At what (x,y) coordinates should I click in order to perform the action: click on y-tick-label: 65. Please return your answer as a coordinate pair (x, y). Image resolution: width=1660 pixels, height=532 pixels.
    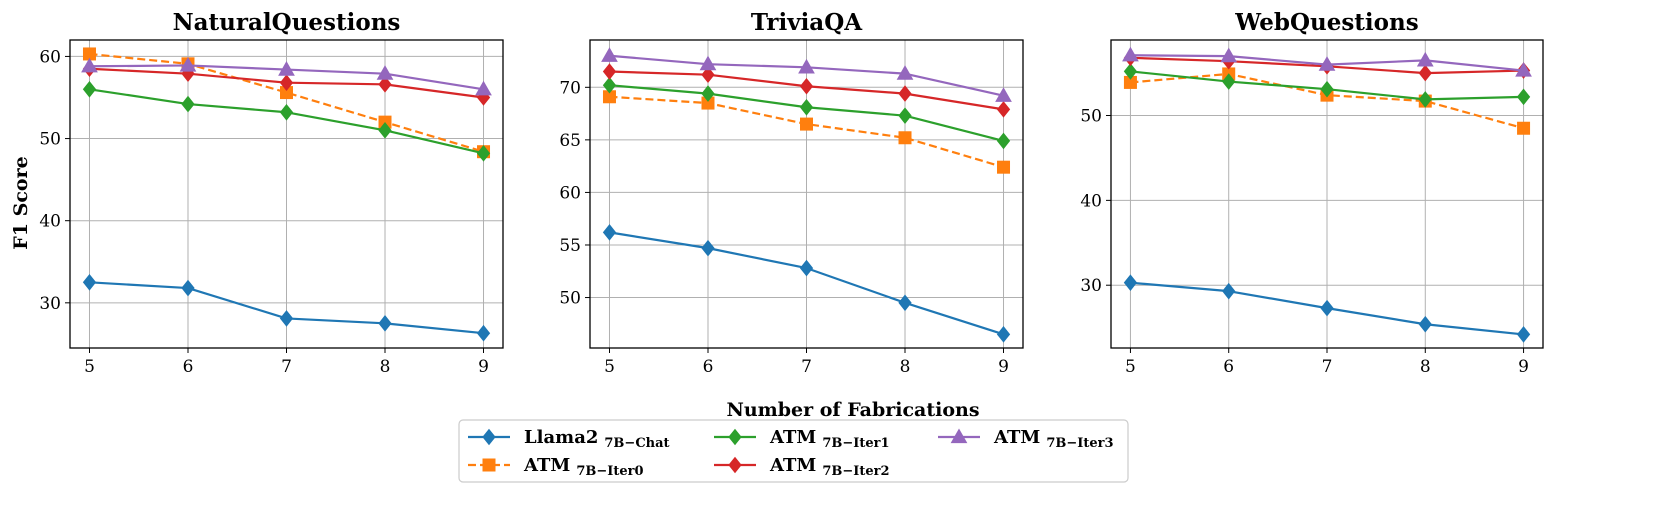
    Looking at the image, I should click on (570, 141).